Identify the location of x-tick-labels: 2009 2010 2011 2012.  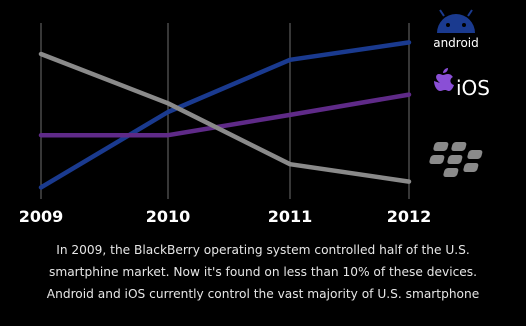
(225, 216).